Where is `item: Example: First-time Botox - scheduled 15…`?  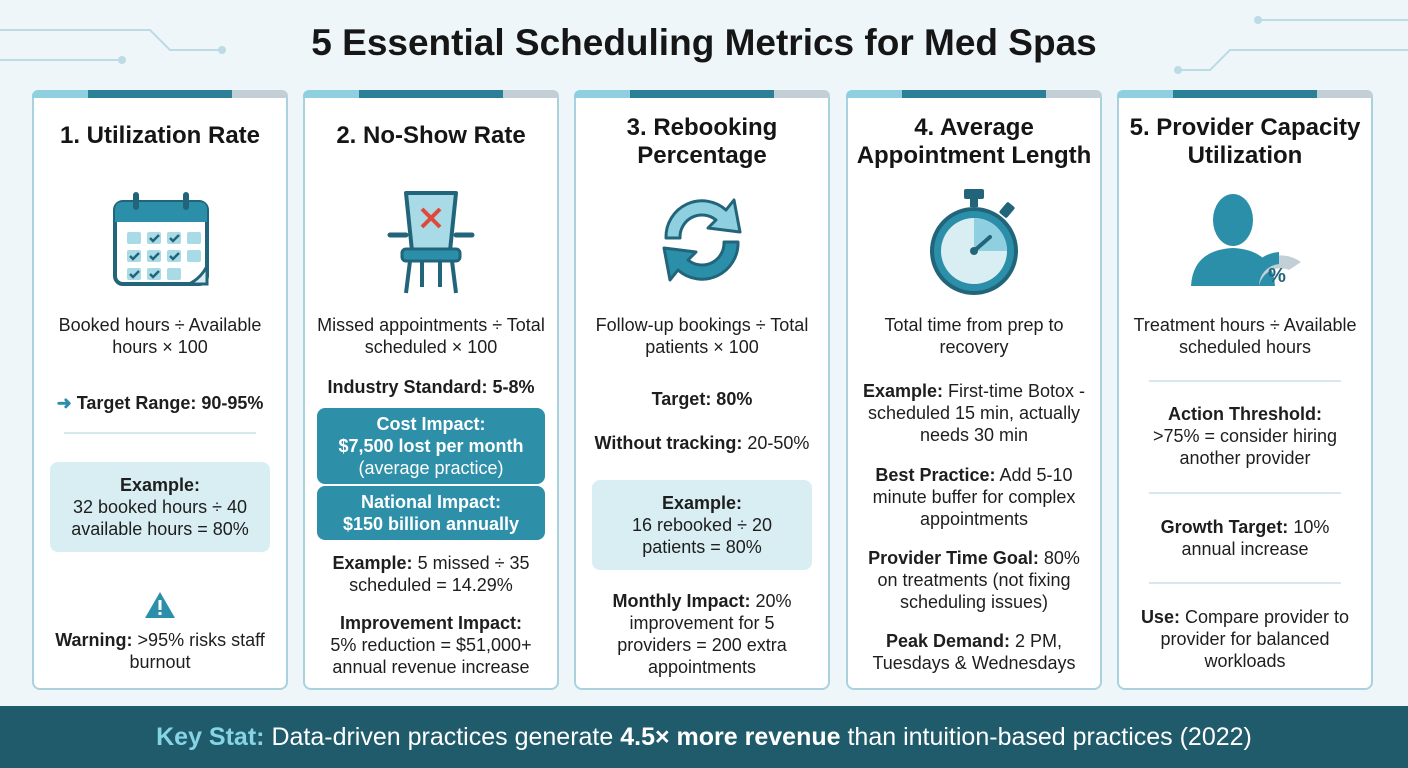
item: Example: First-time Botox - scheduled 15… is located at coordinates (974, 413).